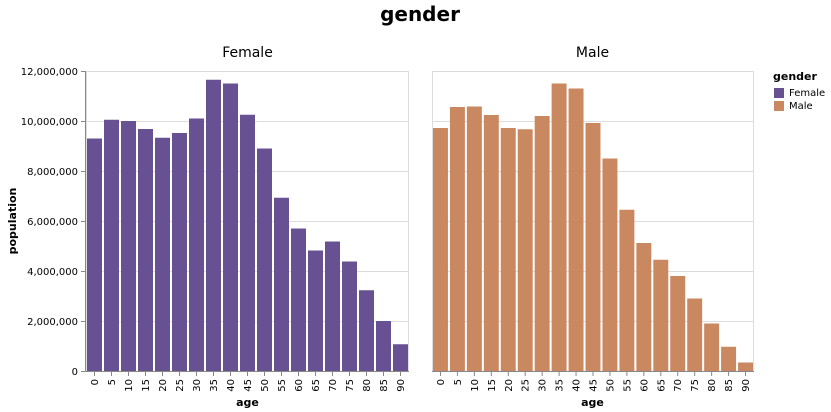  What do you see at coordinates (661, 385) in the screenshot?
I see `x-tick-label-male-65: 65` at bounding box center [661, 385].